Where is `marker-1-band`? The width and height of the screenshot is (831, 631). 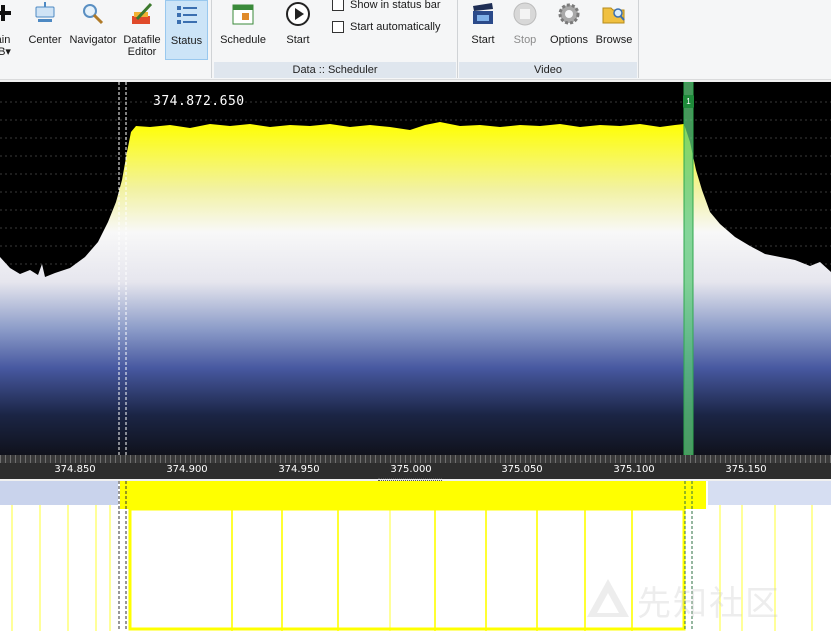
marker-1-band is located at coordinates (688, 268).